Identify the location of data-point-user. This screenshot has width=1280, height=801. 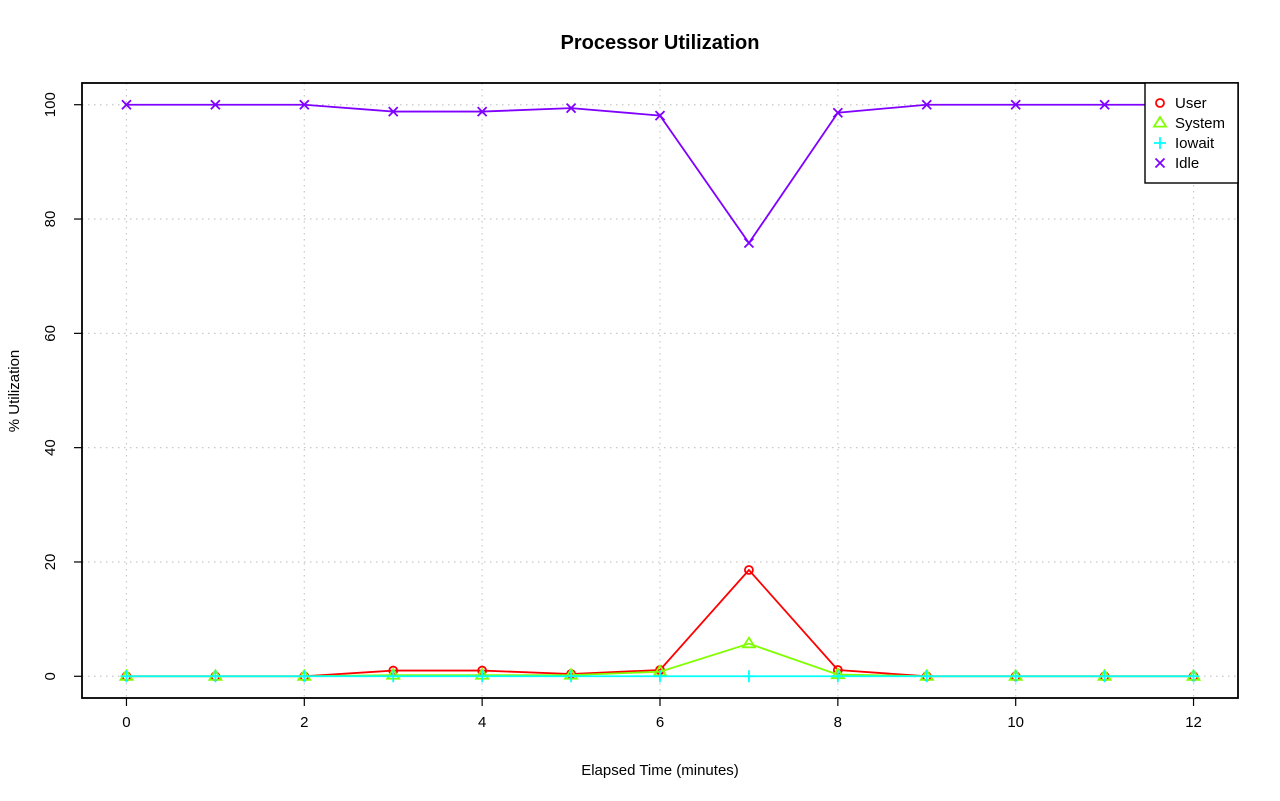
(749, 570).